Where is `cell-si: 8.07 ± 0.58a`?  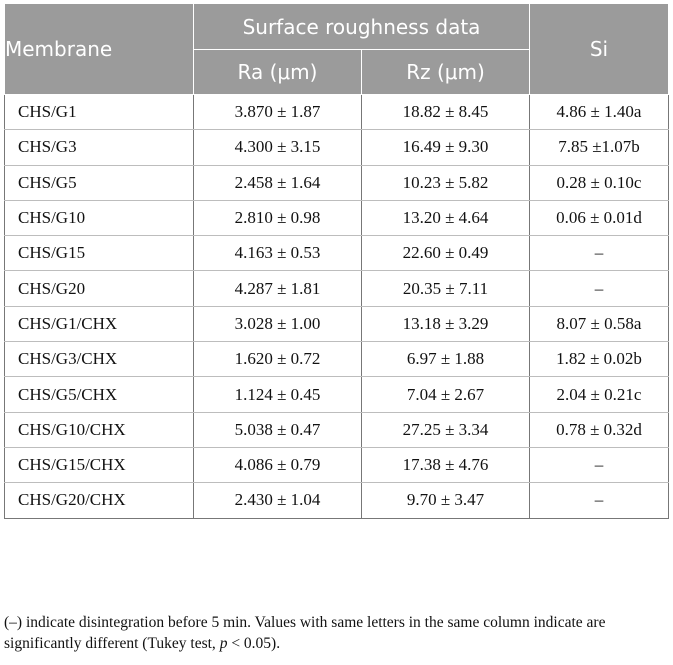
cell-si: 8.07 ± 0.58a is located at coordinates (599, 324).